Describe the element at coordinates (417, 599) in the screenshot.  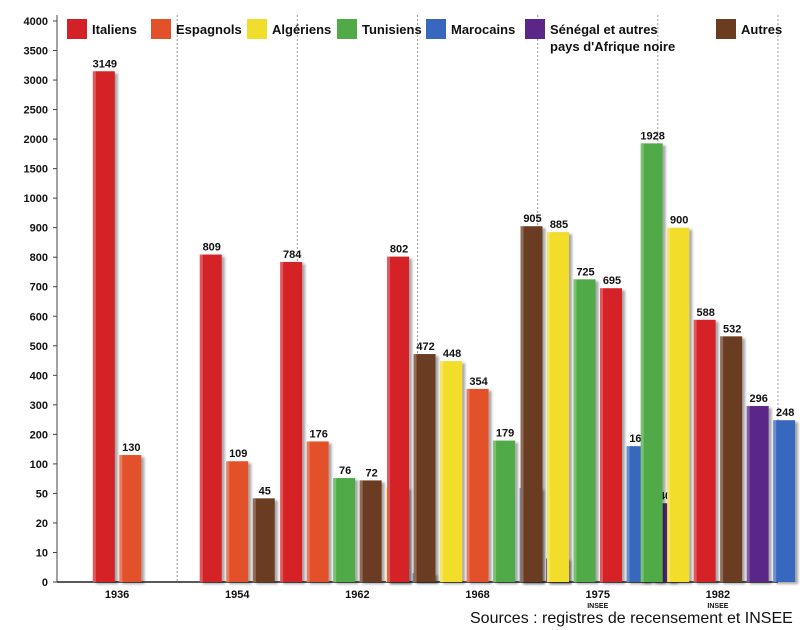
I see `x-axis: 1936 1954 1962 1968 1975 INSEE 1982 INSEE` at that location.